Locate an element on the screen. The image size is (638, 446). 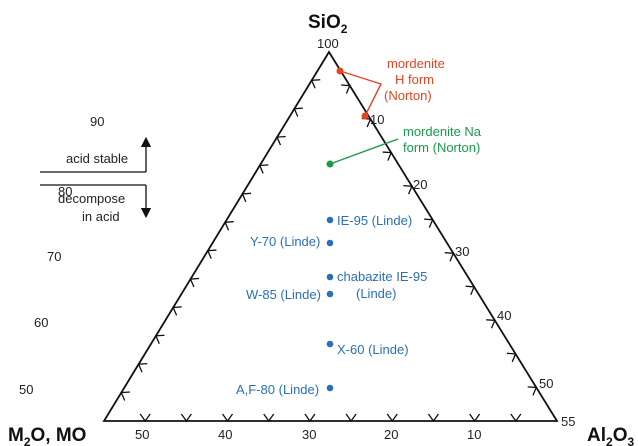
vertex-right-label: Al2O3 is located at coordinates (610, 435).